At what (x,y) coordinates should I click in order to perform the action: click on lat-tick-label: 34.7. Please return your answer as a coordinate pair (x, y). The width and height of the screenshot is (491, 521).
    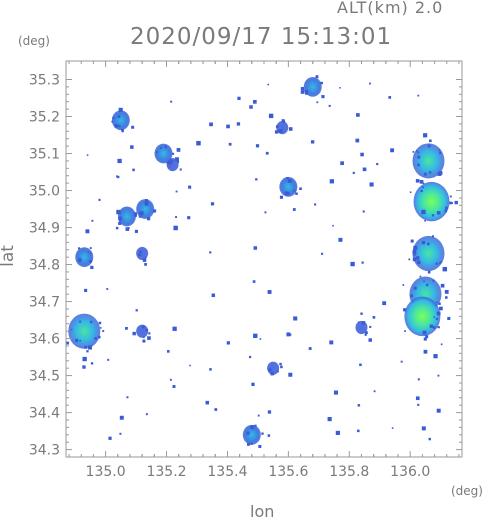
    Looking at the image, I should click on (44, 303).